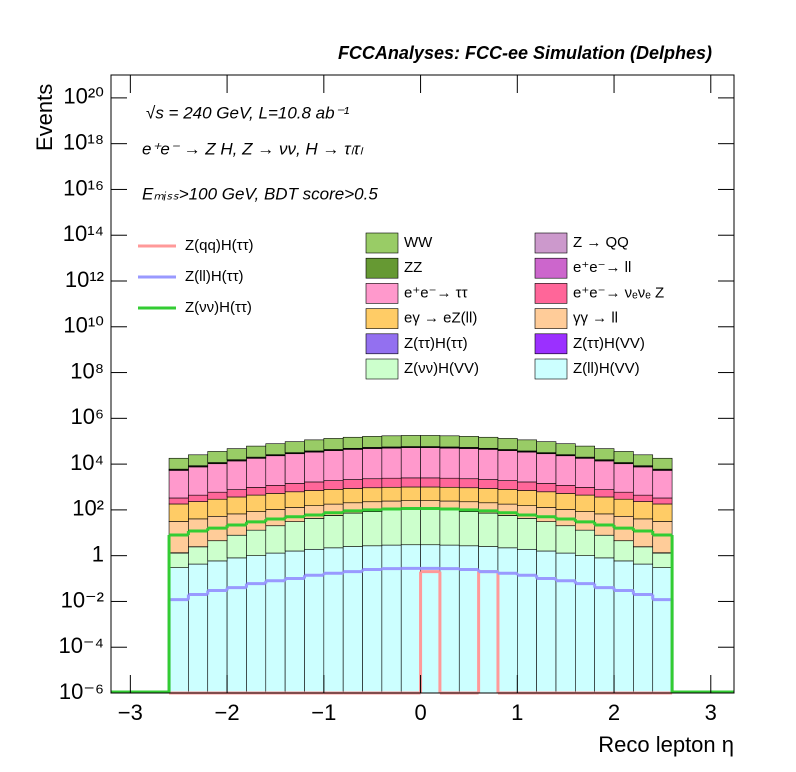 This screenshot has width=796, height=772. What do you see at coordinates (420, 712) in the screenshot?
I see `x-tick-label: 0` at bounding box center [420, 712].